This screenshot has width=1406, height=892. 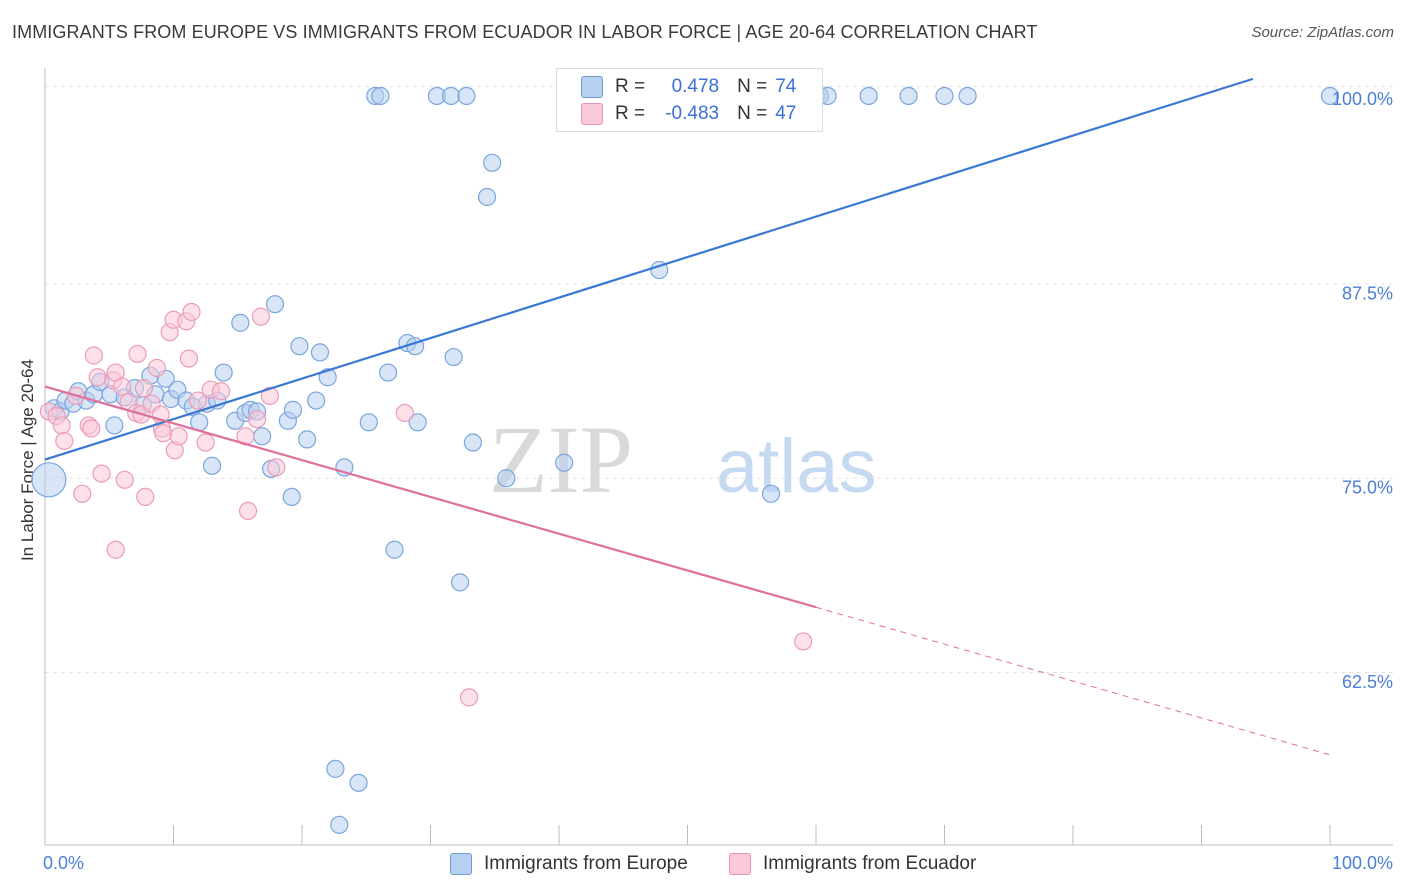 What do you see at coordinates (430, 497) in the screenshot?
I see `trend-line-ecuador` at bounding box center [430, 497].